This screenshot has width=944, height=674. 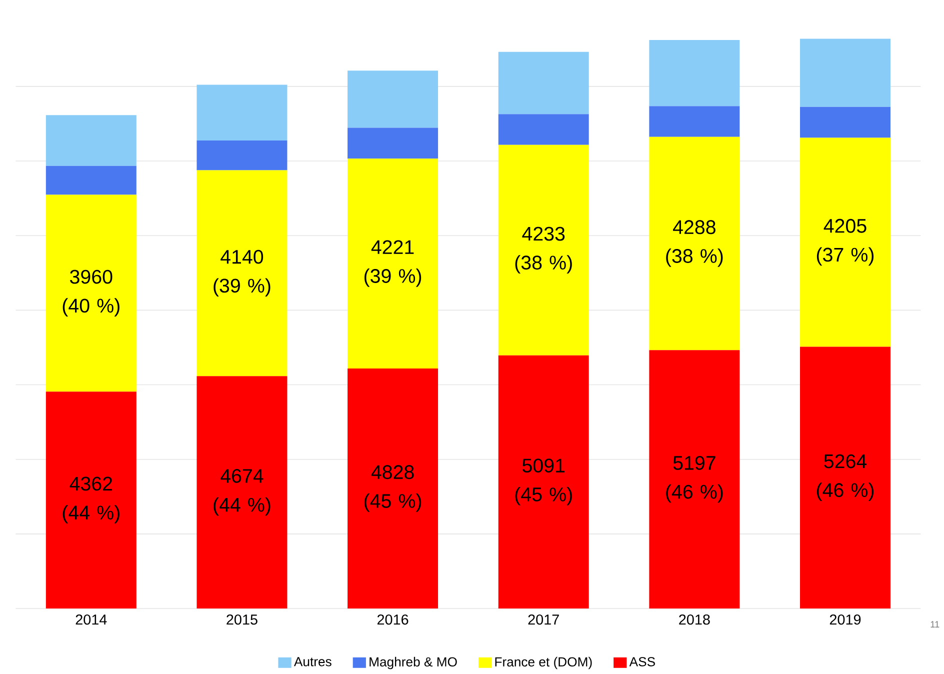 I want to click on x-tick-label: 2017, so click(x=543, y=619).